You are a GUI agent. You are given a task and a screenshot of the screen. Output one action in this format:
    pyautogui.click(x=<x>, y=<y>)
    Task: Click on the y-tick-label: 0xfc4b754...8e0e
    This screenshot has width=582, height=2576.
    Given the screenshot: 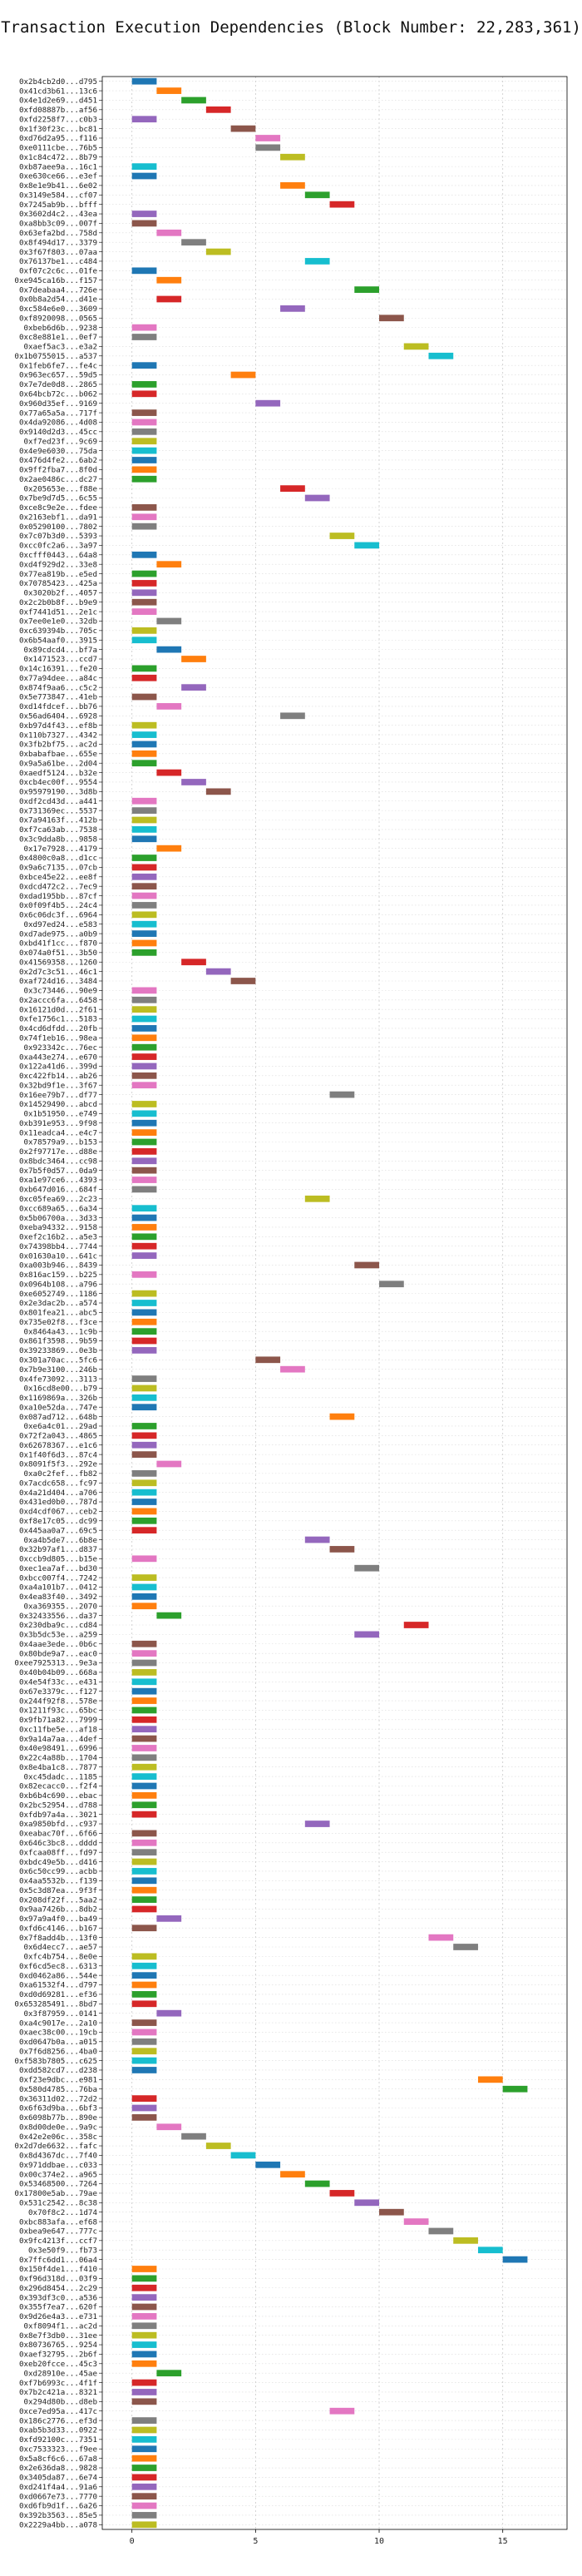 What is the action you would take?
    pyautogui.click(x=60, y=1957)
    